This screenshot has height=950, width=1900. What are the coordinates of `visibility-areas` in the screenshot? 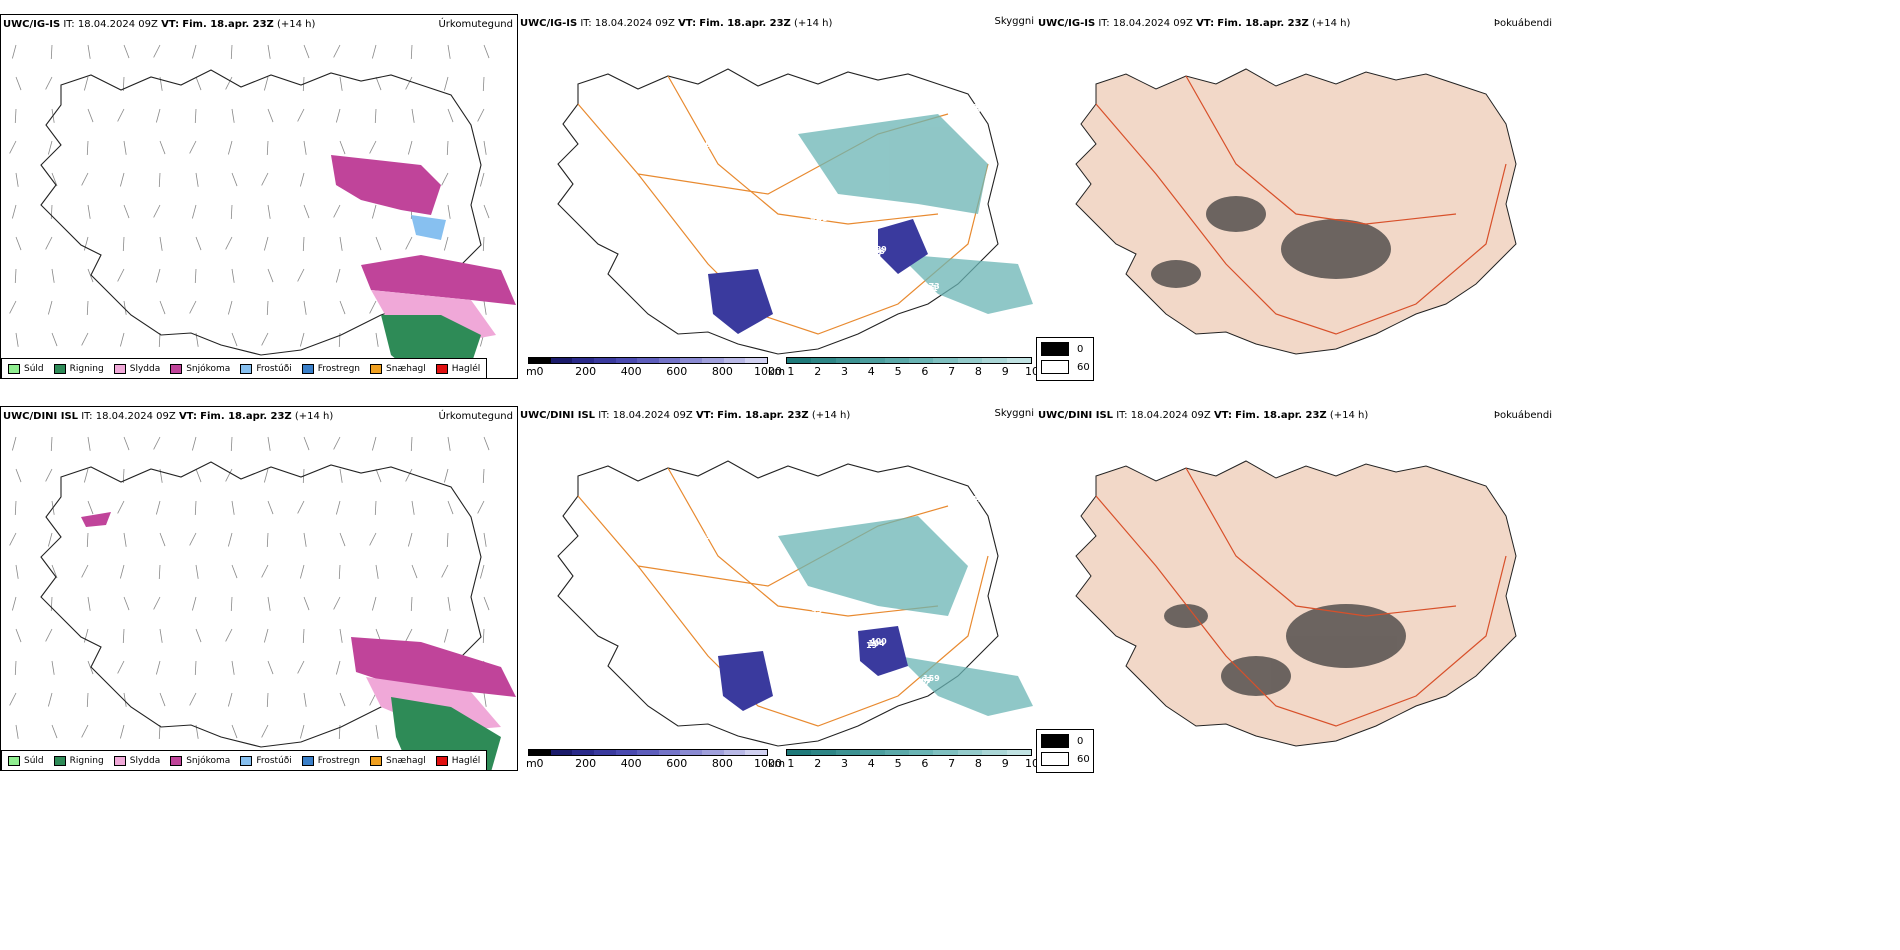 It's located at (905, 616).